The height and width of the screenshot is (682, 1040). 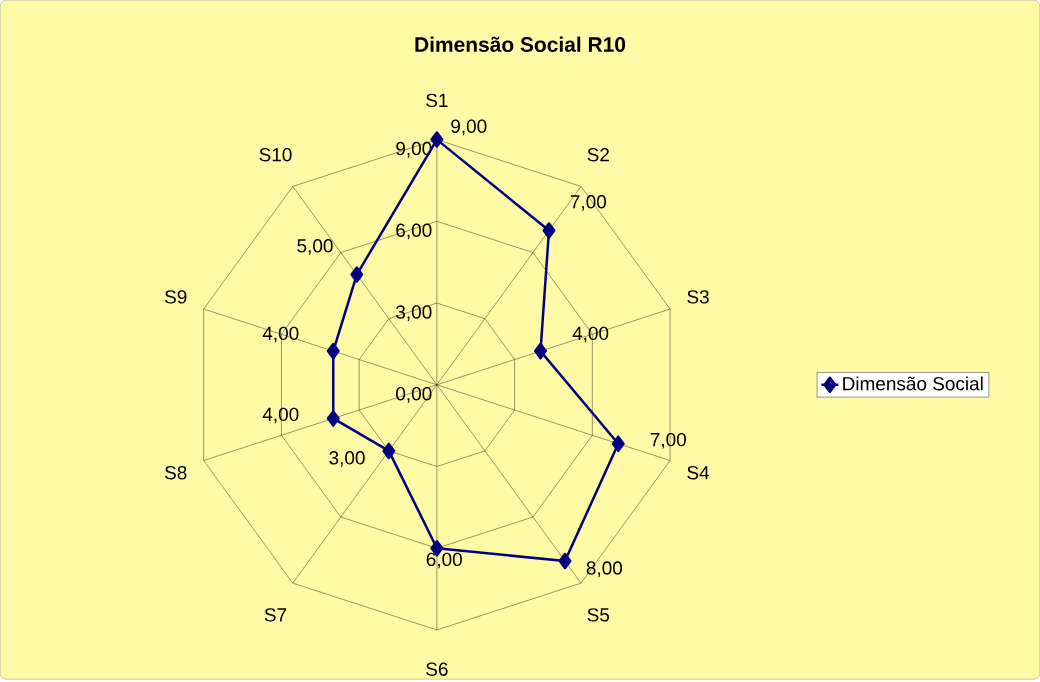 What do you see at coordinates (175, 472) in the screenshot?
I see `spoke-label: S8` at bounding box center [175, 472].